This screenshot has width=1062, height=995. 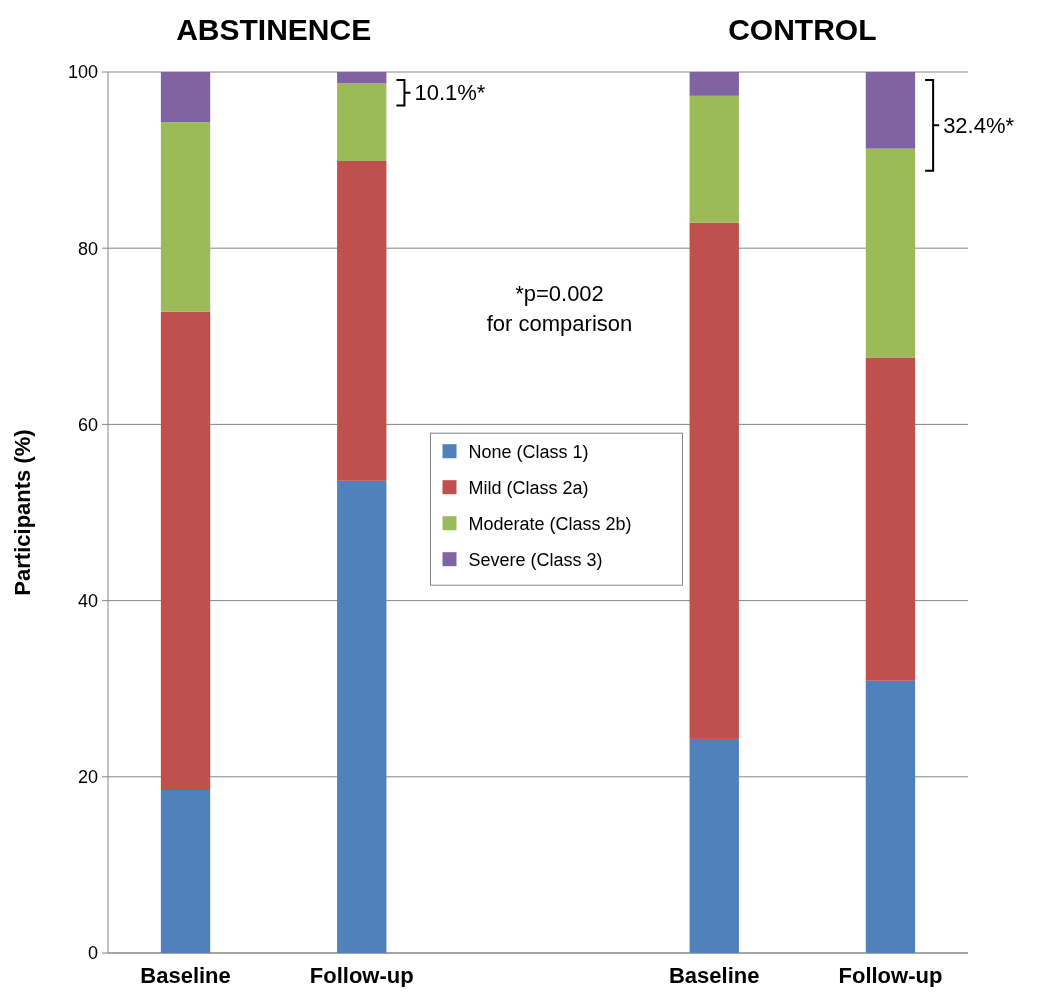 I want to click on annotation: 32.4%*, so click(x=979, y=126).